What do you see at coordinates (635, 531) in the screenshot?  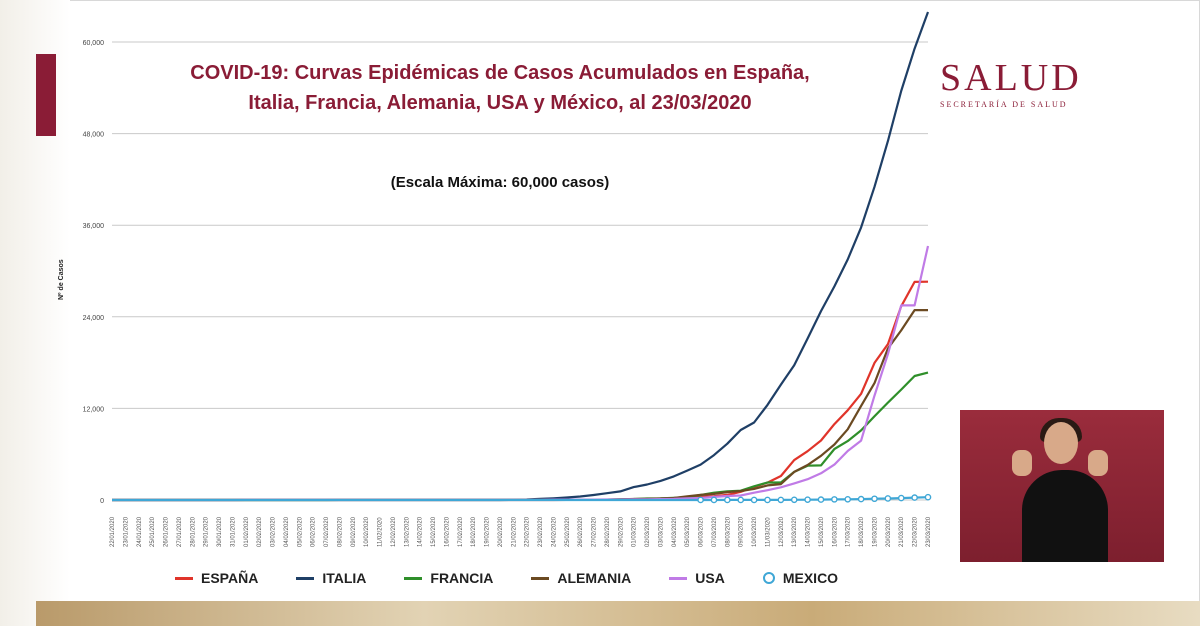 I see `x-tick-label: 01/03/2020` at bounding box center [635, 531].